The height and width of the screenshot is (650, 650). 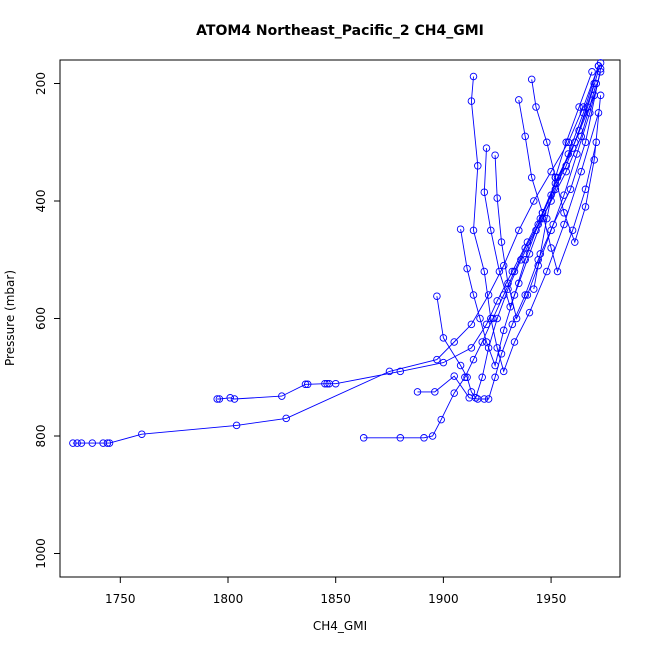 I want to click on x-tick-label: 1900, so click(x=443, y=599).